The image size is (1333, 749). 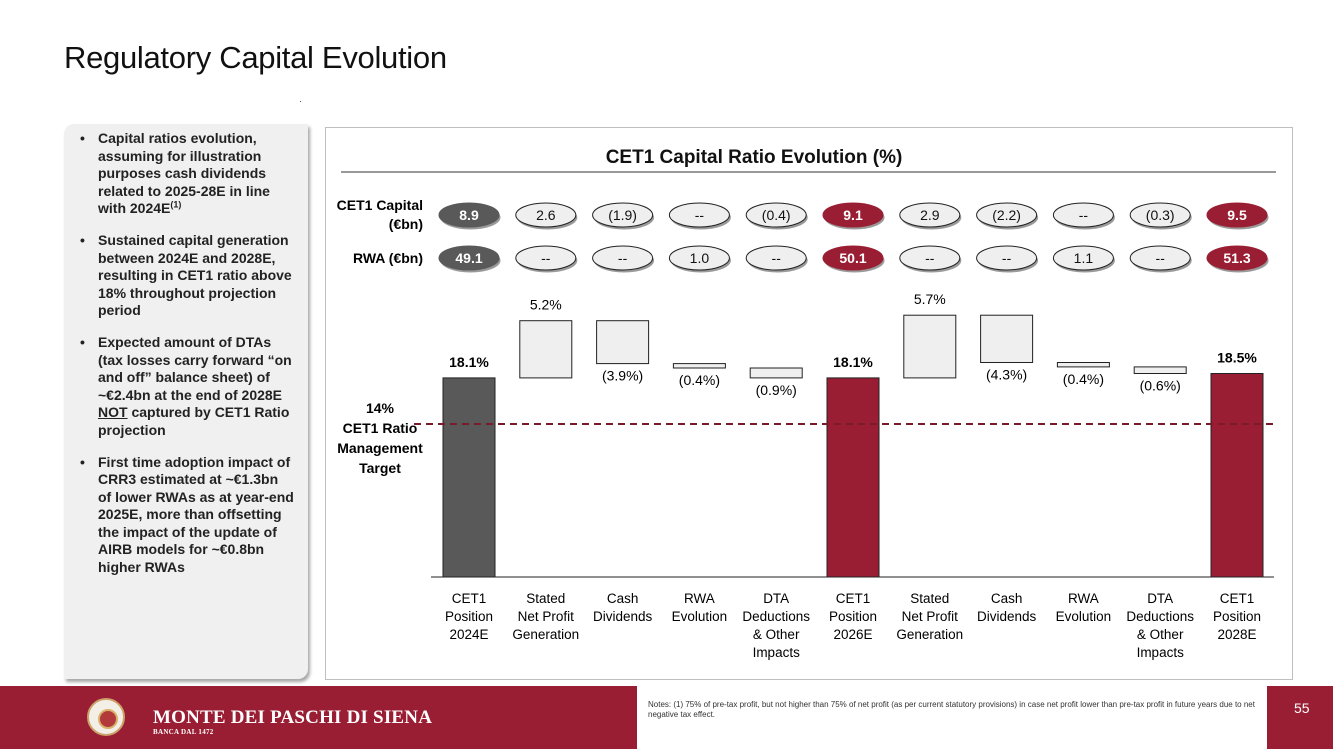 I want to click on bar-value-label: (3.9%), so click(x=622, y=376).